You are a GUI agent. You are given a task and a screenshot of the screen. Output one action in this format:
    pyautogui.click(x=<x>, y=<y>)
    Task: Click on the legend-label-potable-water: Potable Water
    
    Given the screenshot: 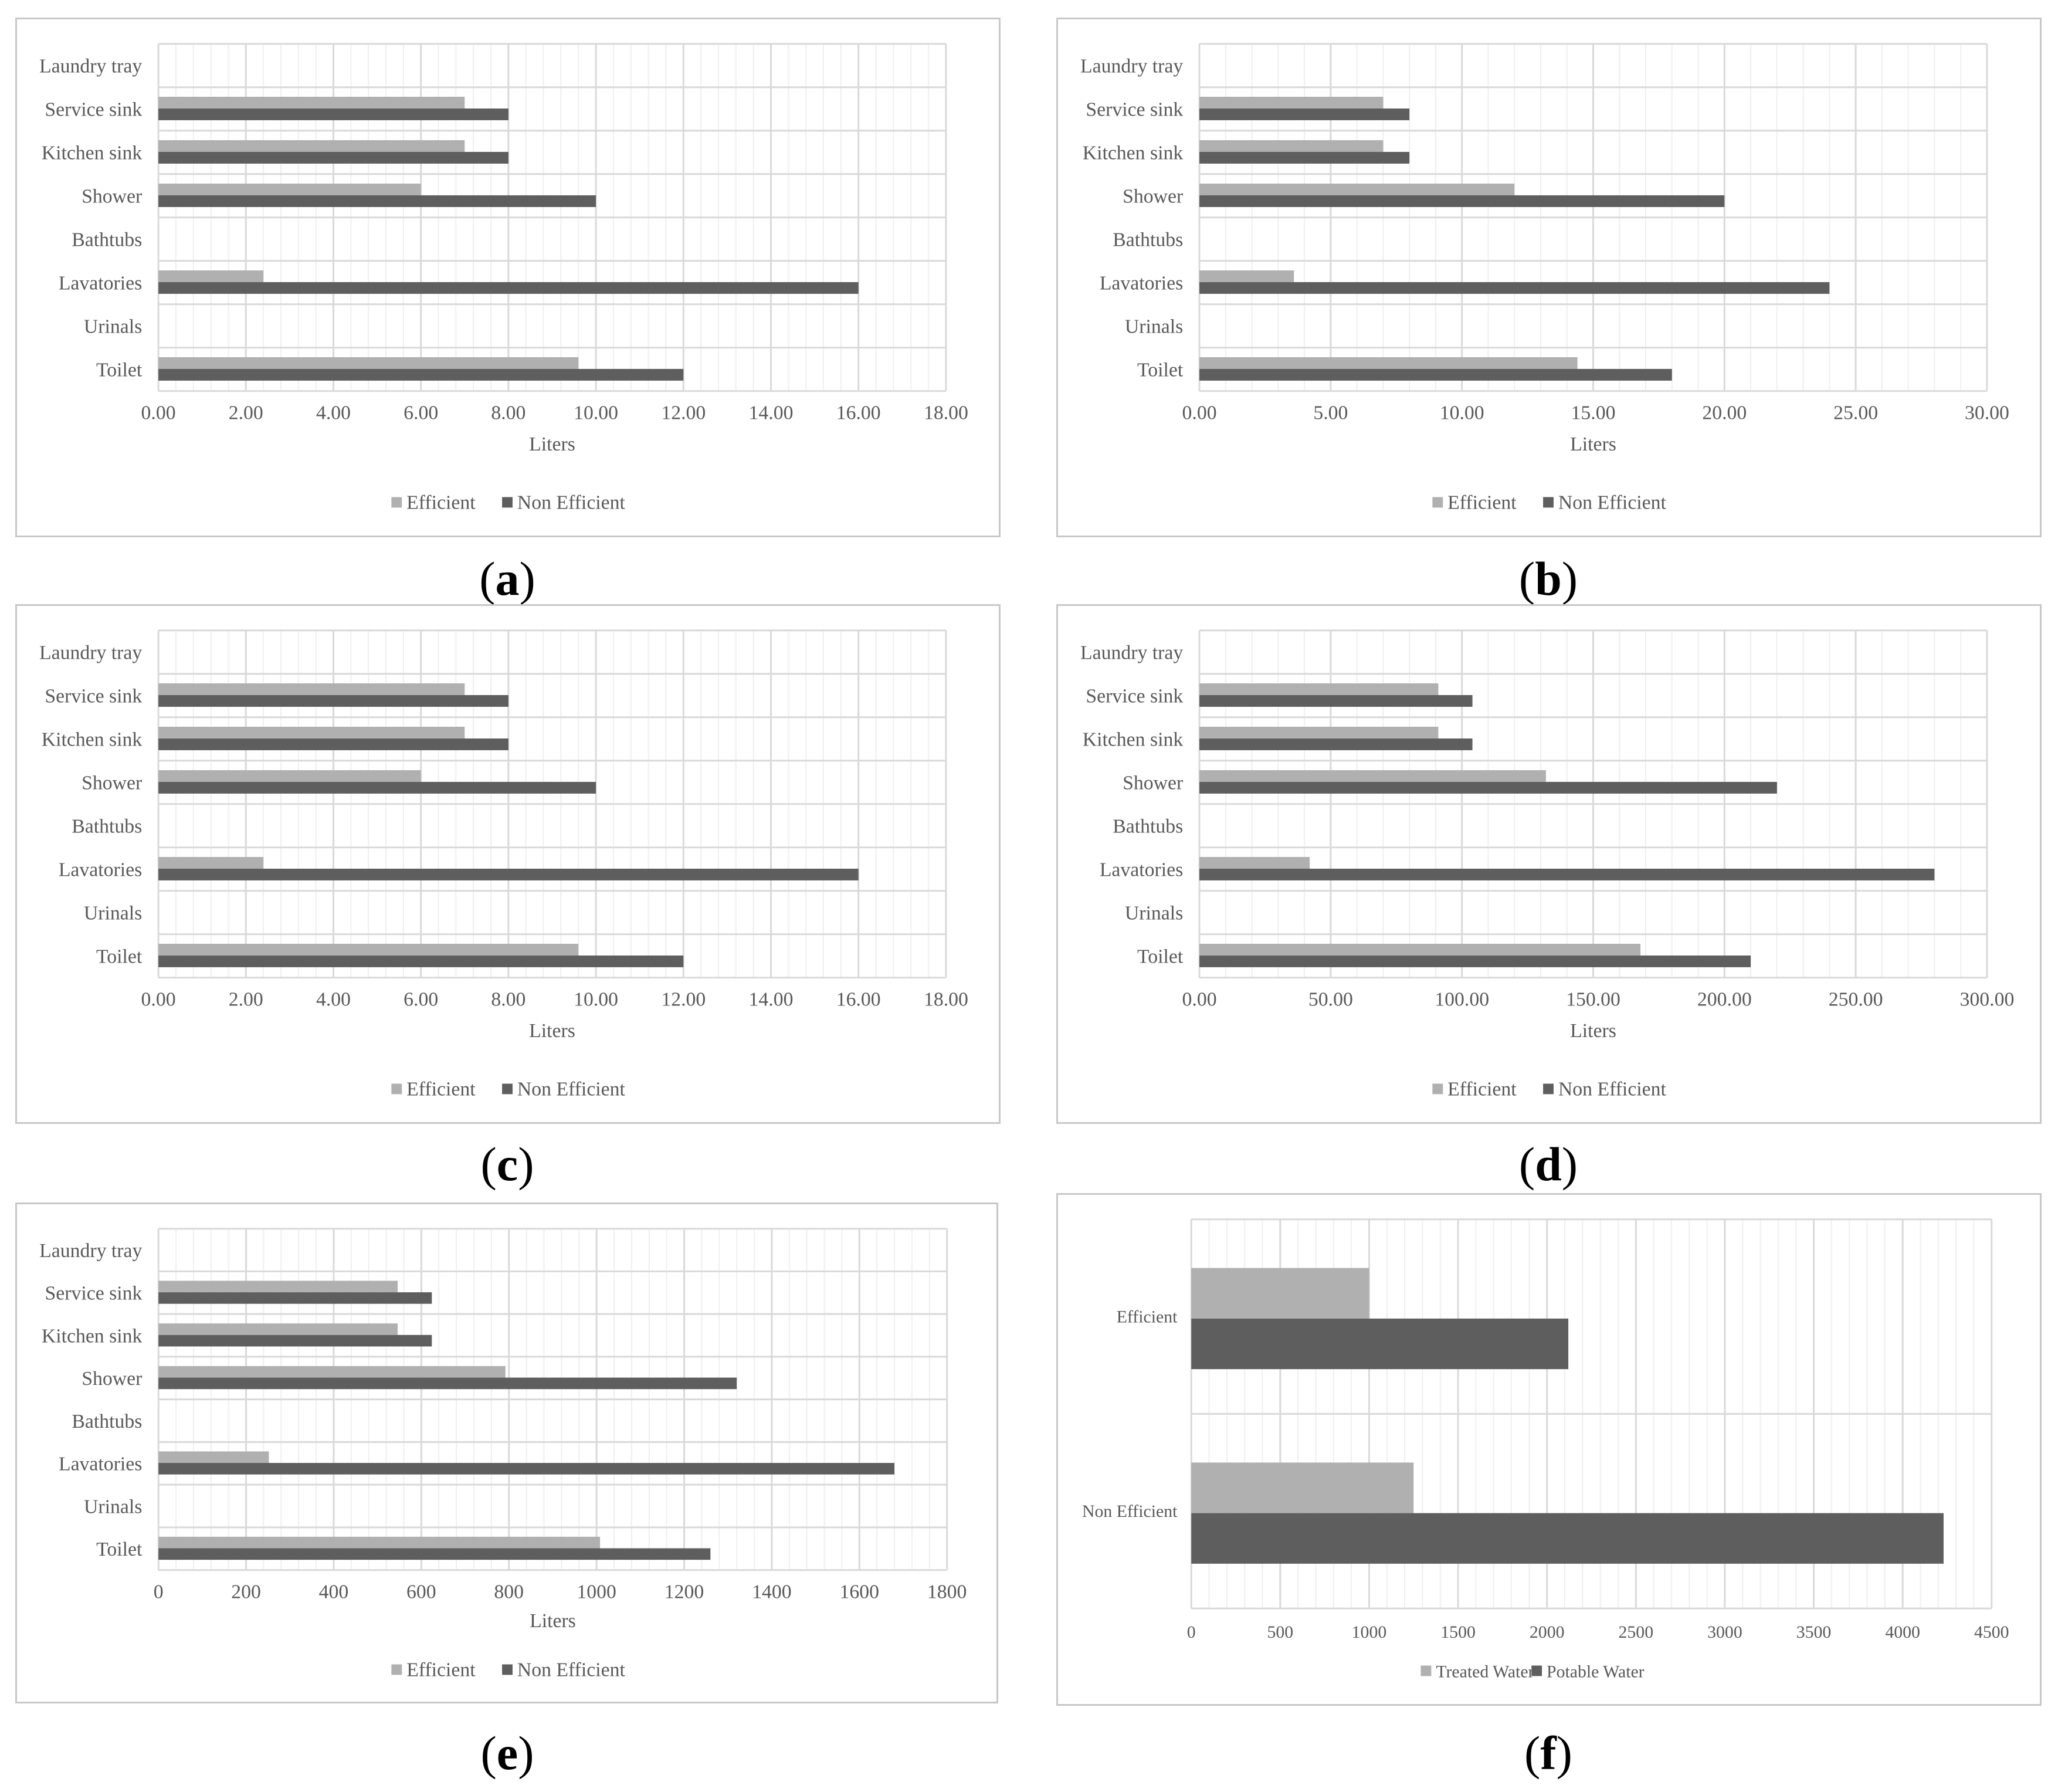 What is the action you would take?
    pyautogui.click(x=1596, y=1671)
    